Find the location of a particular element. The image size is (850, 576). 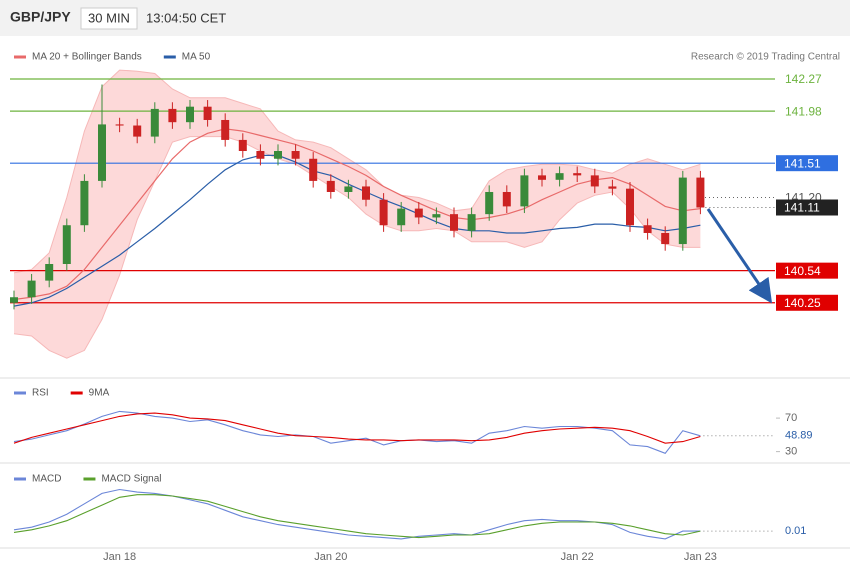

x-tick-label: Jan 18 is located at coordinates (119, 557).